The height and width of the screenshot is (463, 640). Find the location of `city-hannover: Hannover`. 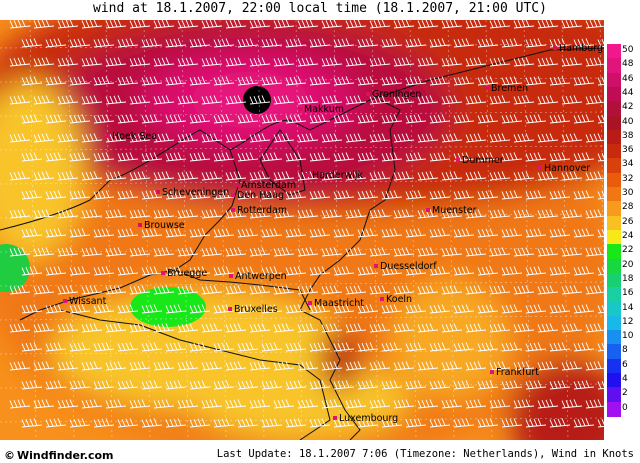

city-hannover: Hannover is located at coordinates (564, 168).